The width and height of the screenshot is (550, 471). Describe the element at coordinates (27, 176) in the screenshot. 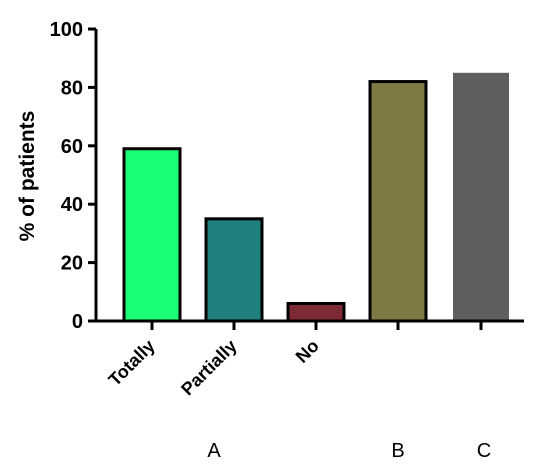

I see `y-axis-label: % of patients` at that location.